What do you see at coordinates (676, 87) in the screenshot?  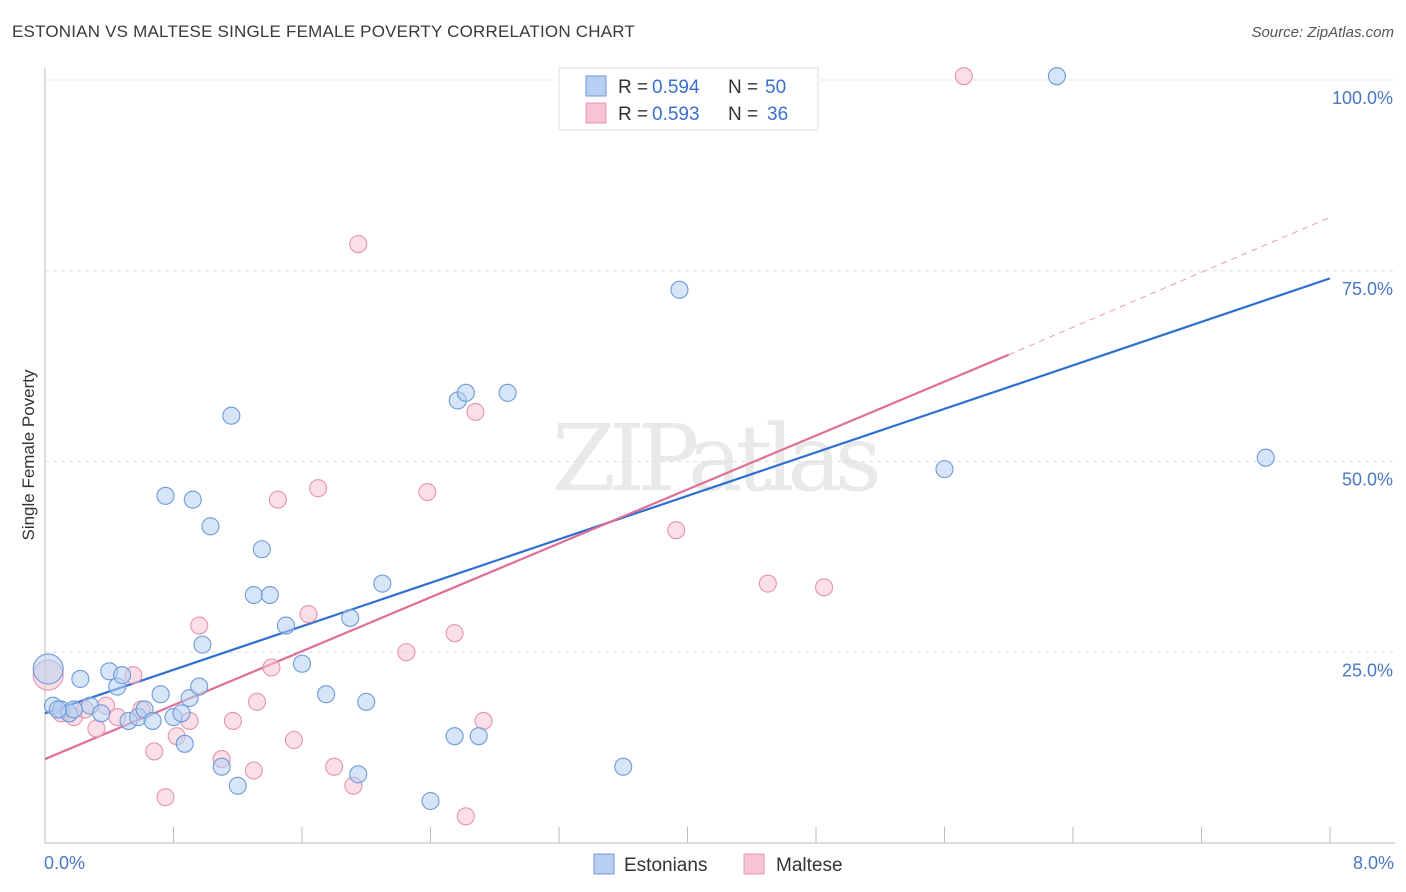 I see `legend-r-value-1: 0.594` at bounding box center [676, 87].